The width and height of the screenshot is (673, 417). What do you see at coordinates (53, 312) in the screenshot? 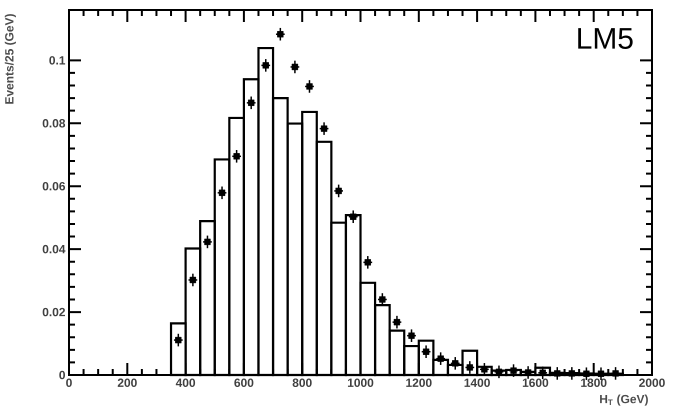
I see `y-tick-label: 0.02` at bounding box center [53, 312].